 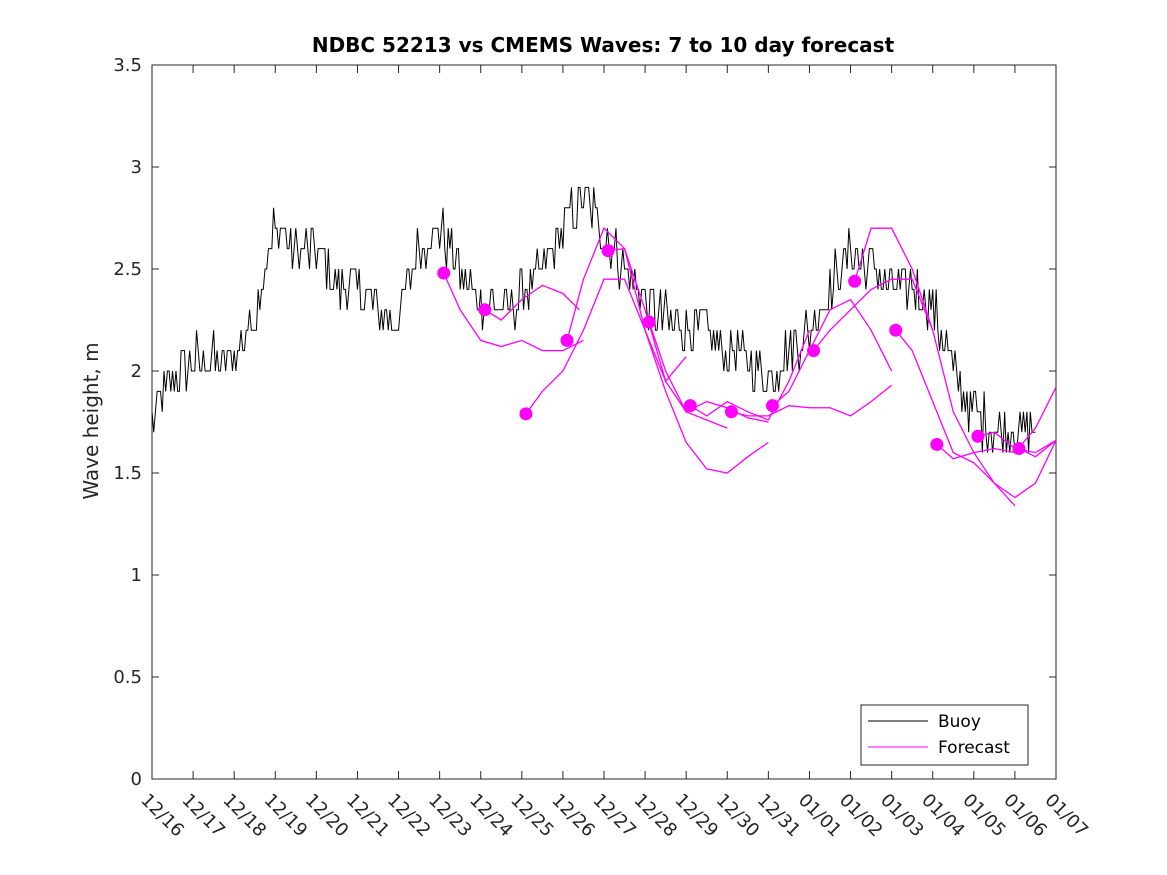 I want to click on x-tick-label: 01/07, so click(x=1066, y=816).